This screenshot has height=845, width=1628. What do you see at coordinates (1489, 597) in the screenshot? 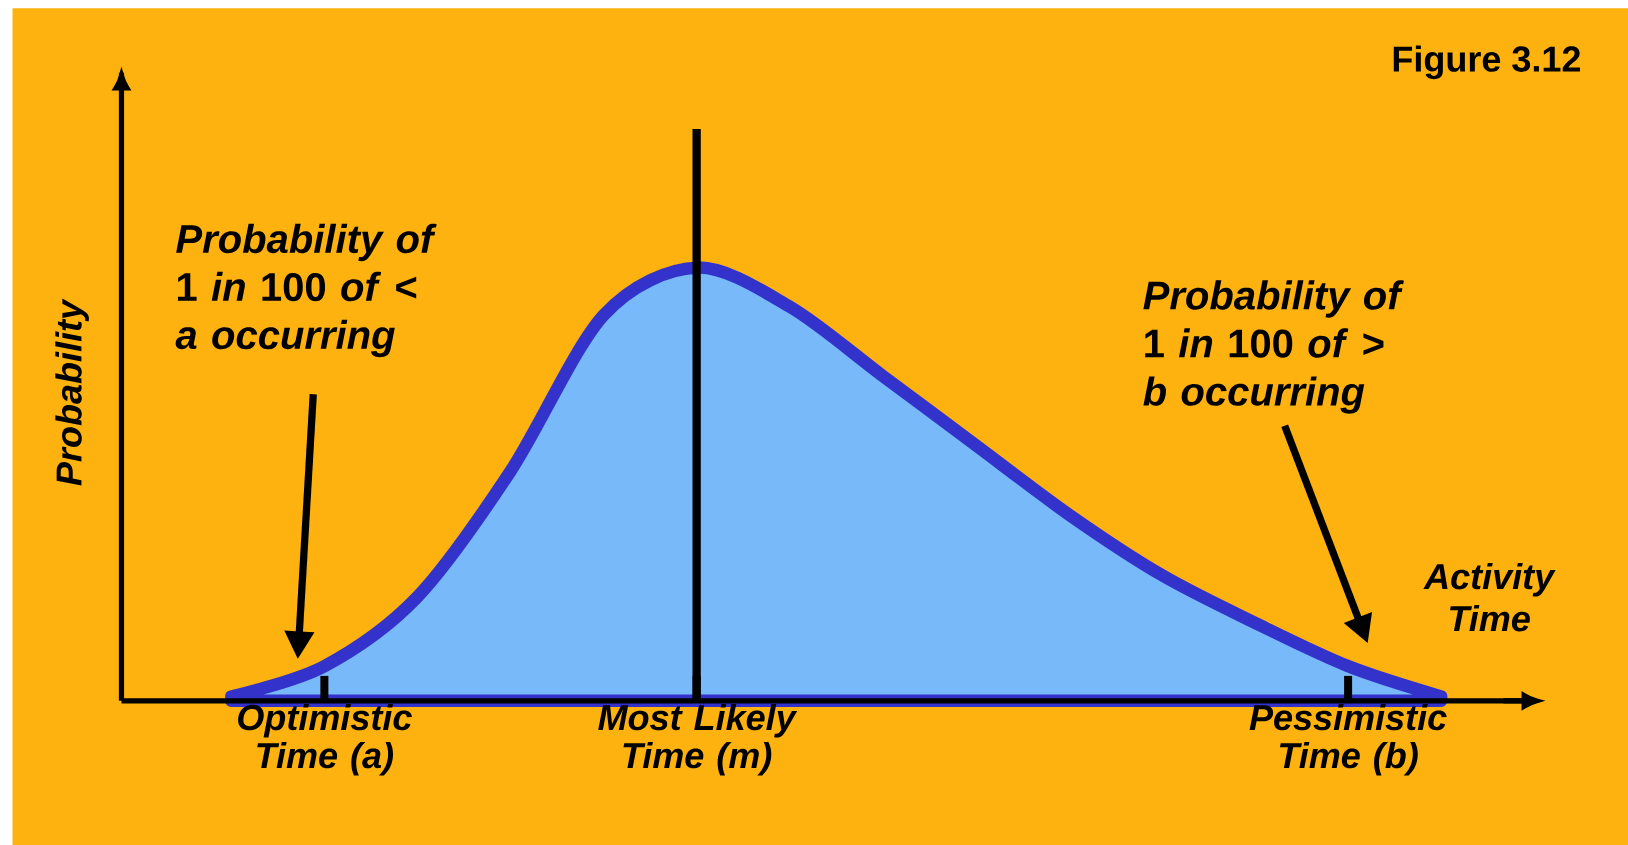
I see `x-axis-title: Activity Time` at bounding box center [1489, 597].